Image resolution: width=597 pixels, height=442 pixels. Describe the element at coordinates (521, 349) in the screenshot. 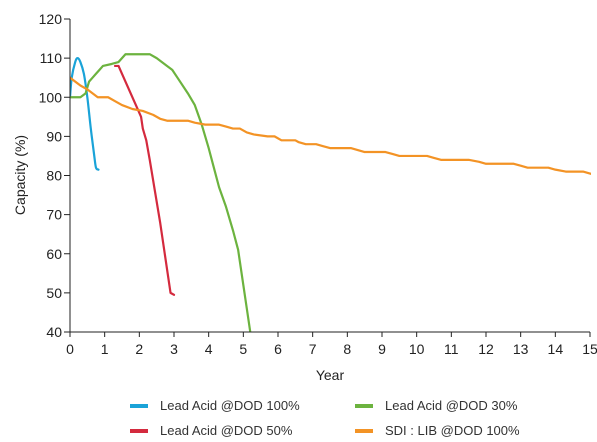

I see `x-tick-label: 13` at that location.